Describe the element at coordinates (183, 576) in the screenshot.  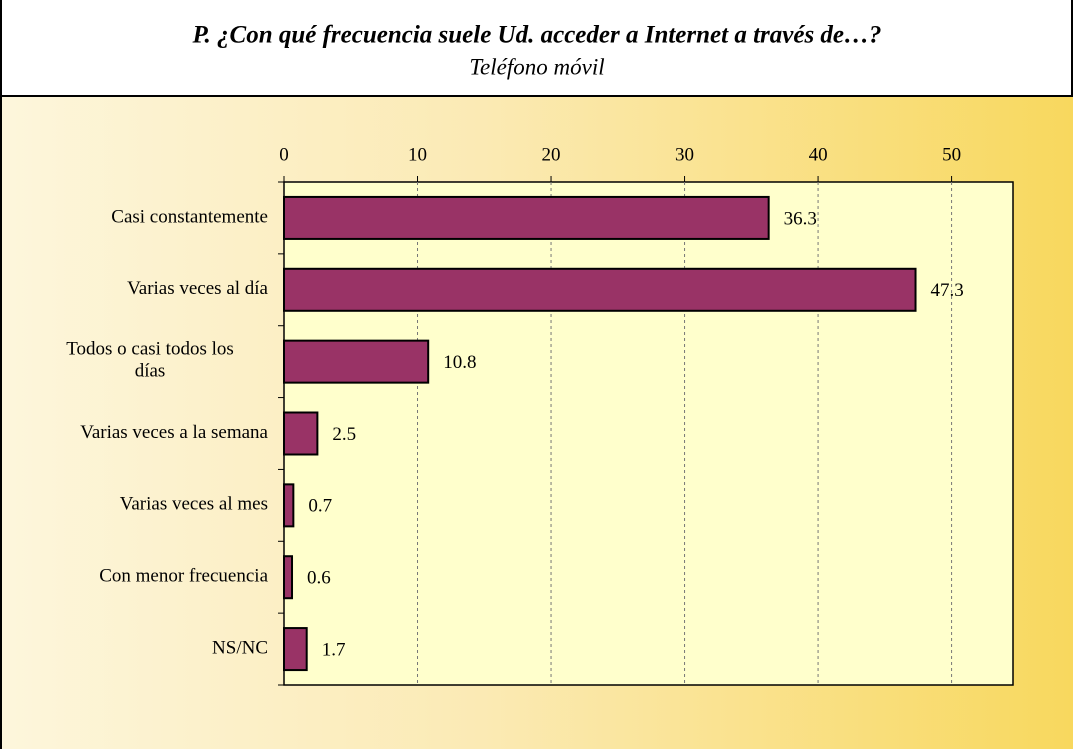
I see `y-tick-label: Con menor frecuencia` at that location.